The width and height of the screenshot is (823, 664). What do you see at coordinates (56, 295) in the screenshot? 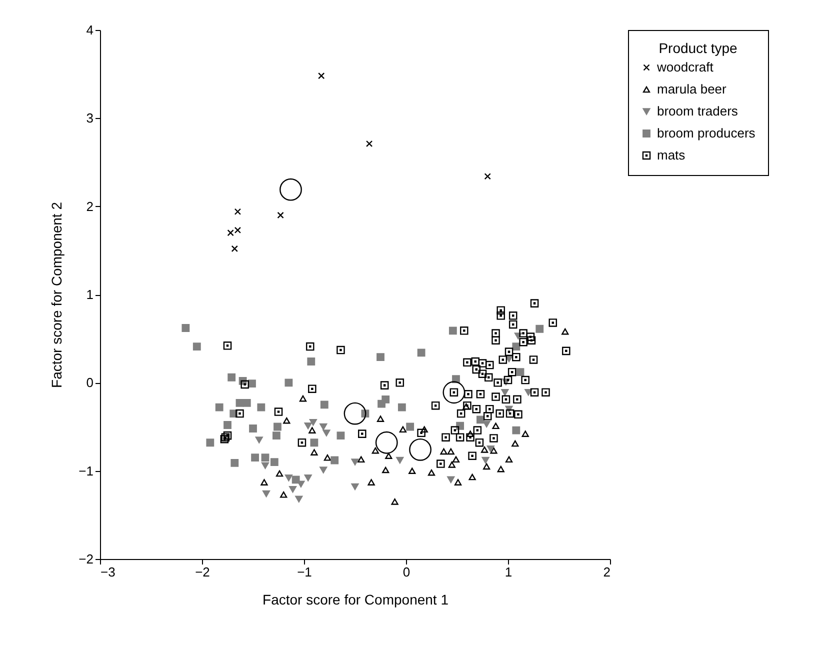
I see `y-axis-title: Factor score for Component 2` at bounding box center [56, 295].